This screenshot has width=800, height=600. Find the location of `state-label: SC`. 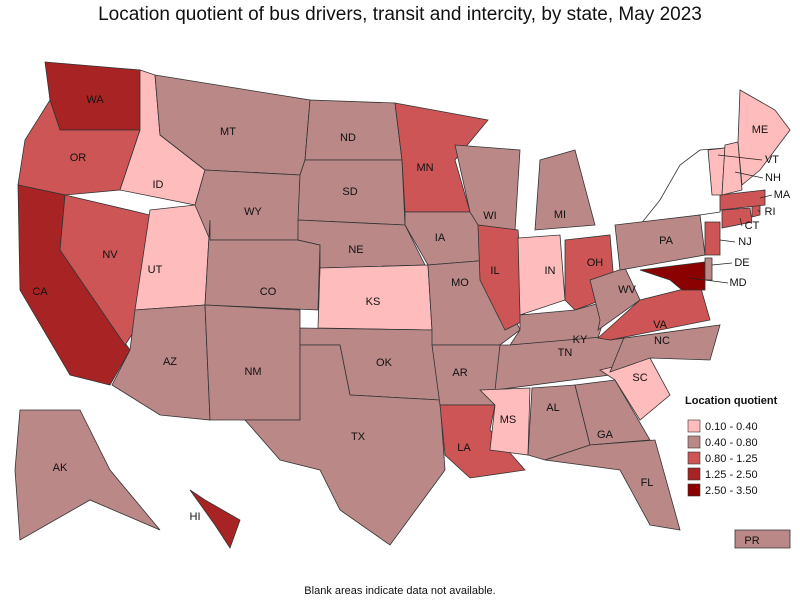

state-label: SC is located at coordinates (639, 378).